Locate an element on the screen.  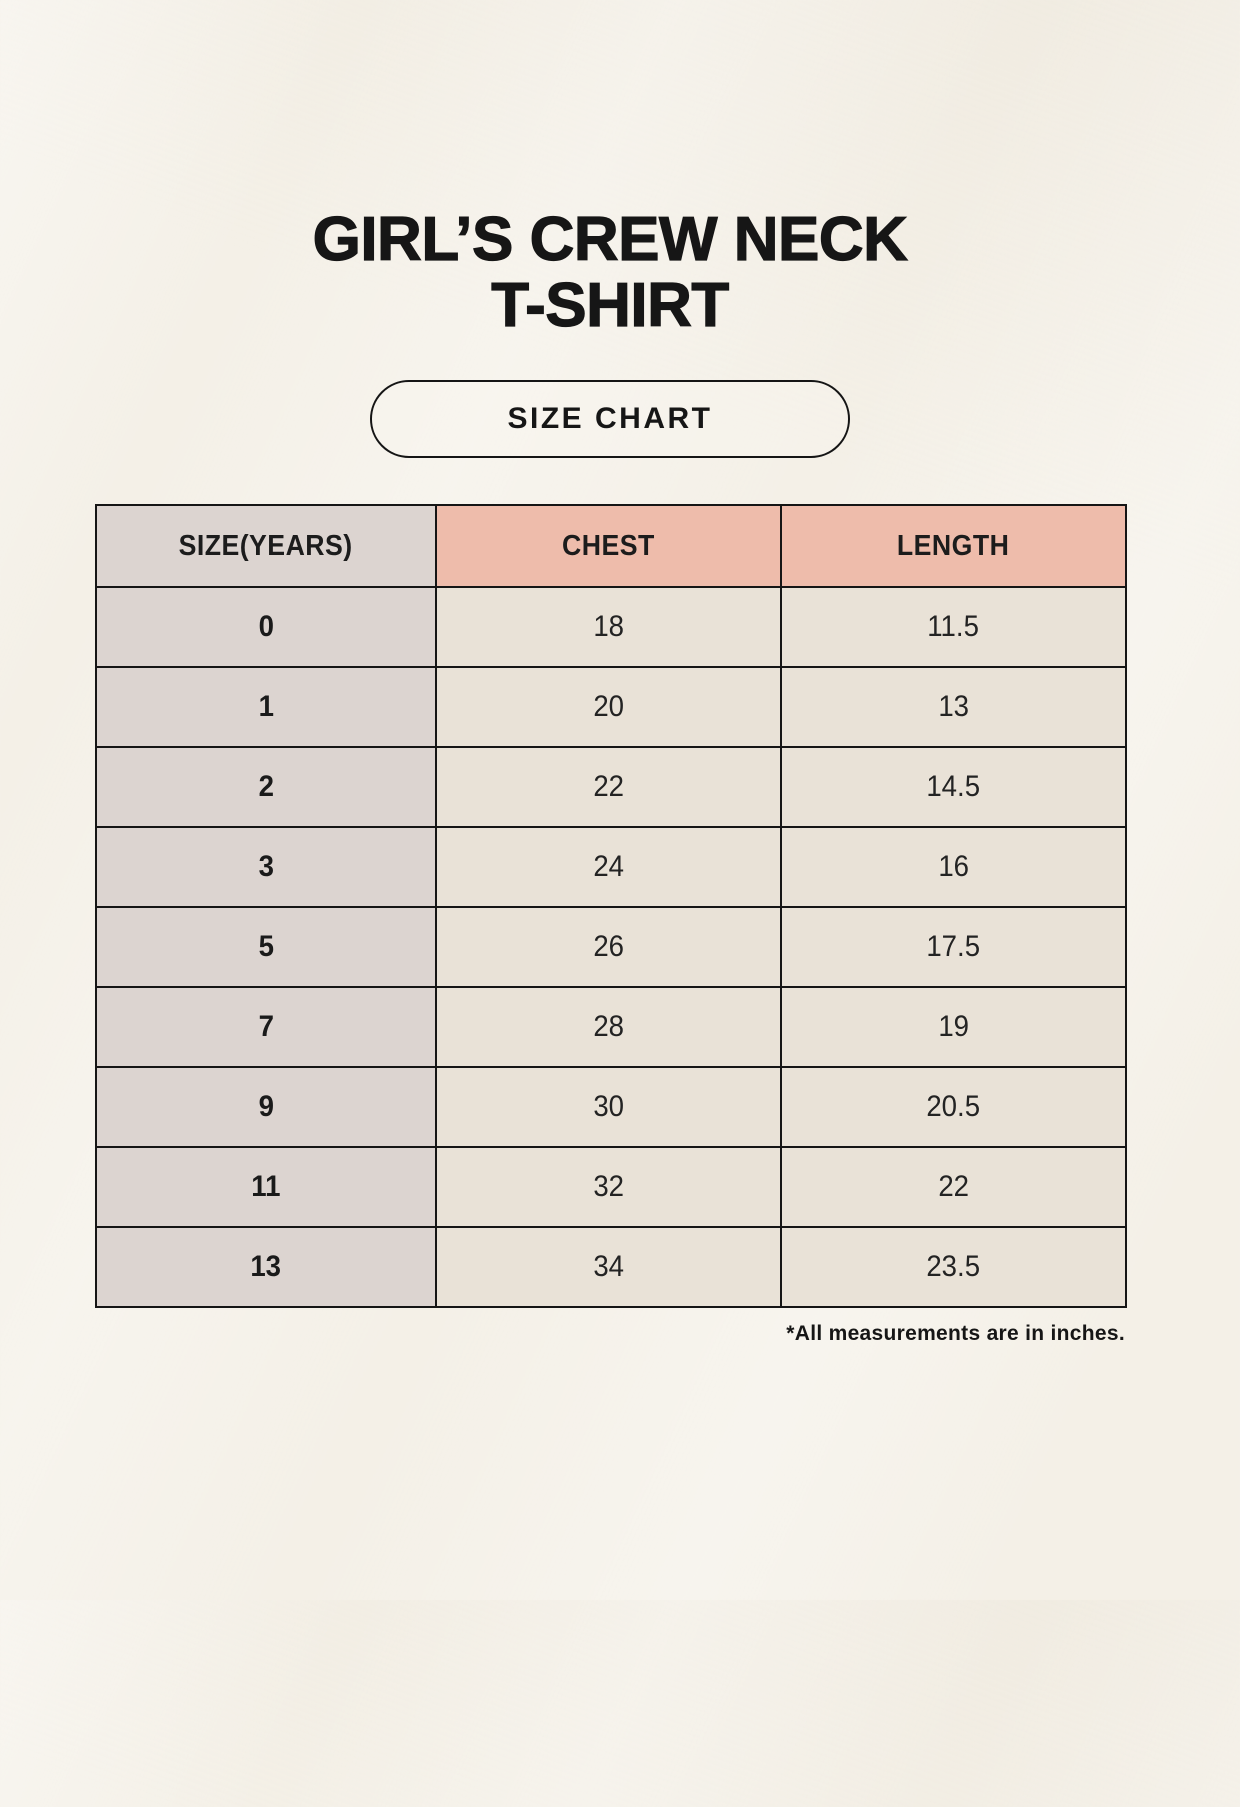
column-header-length: LENGTH is located at coordinates (953, 546).